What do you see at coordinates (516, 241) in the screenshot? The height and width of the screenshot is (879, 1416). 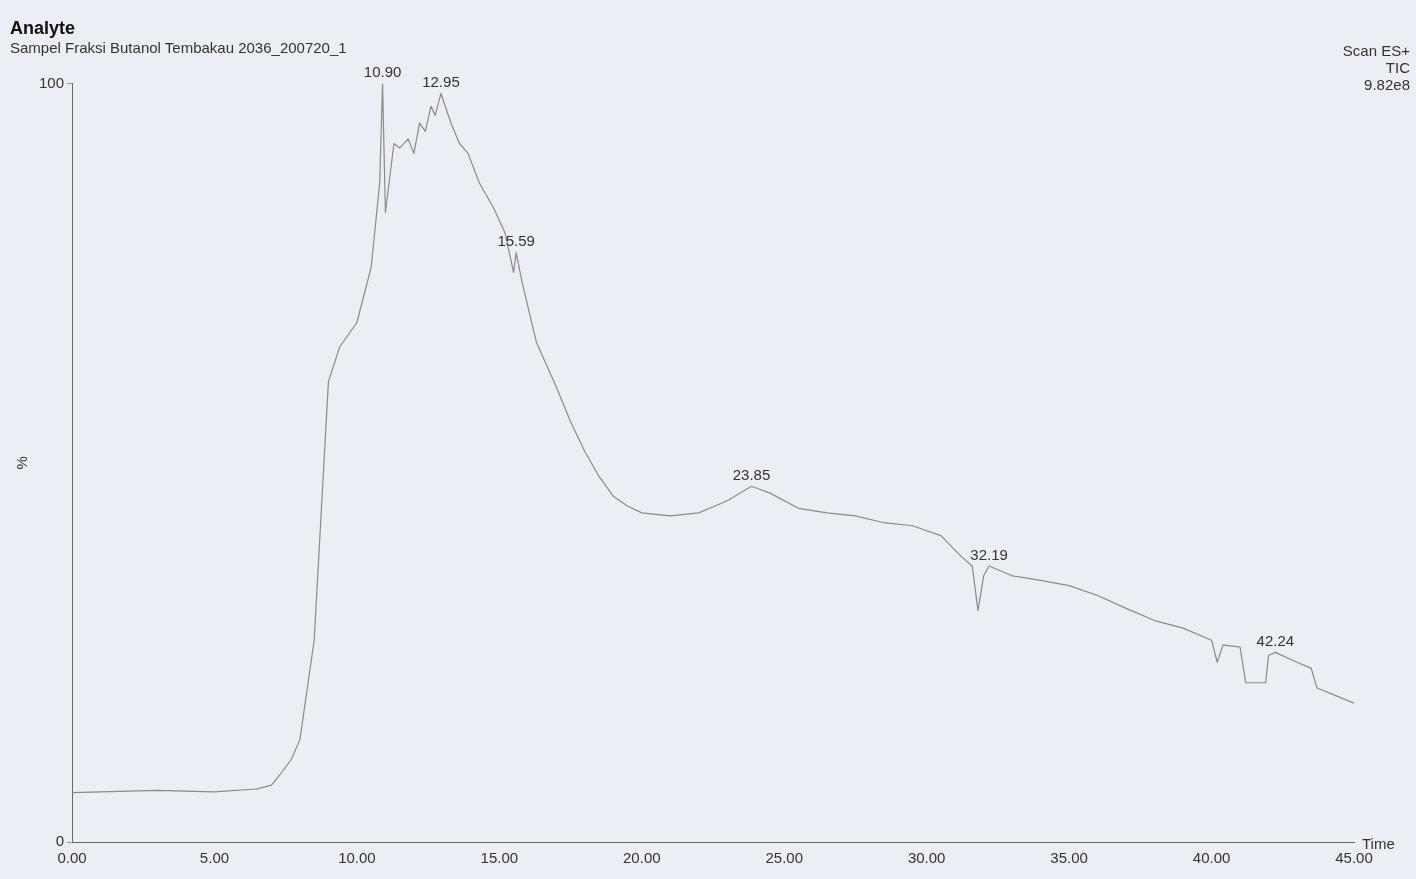 I see `annotation: 15.59` at bounding box center [516, 241].